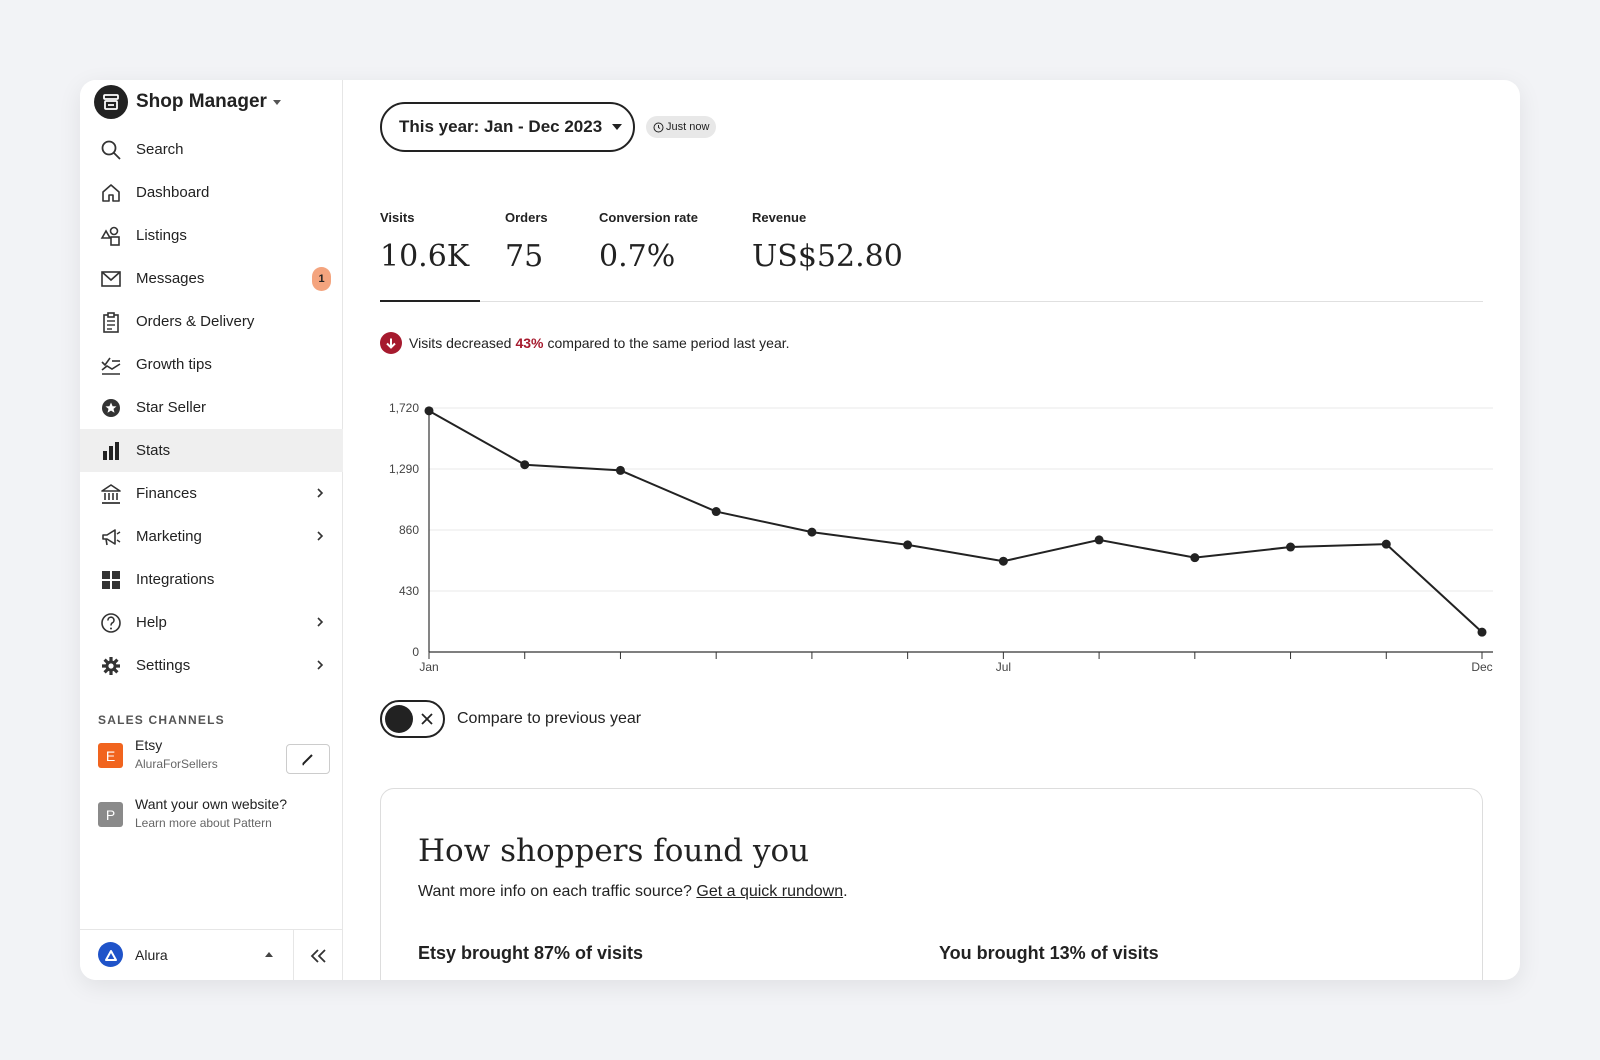  I want to click on shop-icon, so click(111, 102).